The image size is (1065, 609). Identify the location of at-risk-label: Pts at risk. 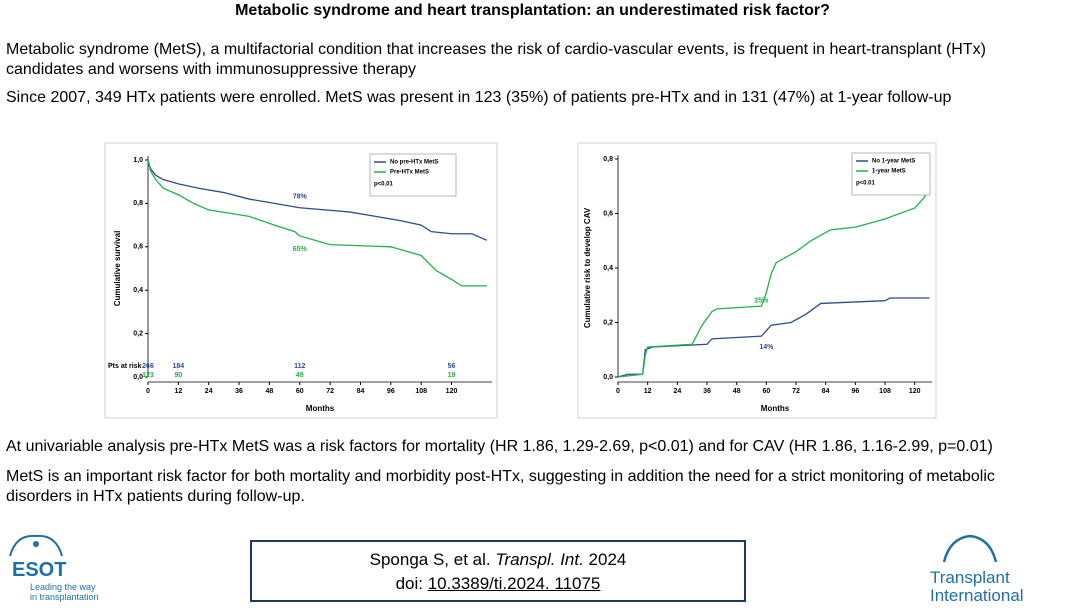
(125, 366).